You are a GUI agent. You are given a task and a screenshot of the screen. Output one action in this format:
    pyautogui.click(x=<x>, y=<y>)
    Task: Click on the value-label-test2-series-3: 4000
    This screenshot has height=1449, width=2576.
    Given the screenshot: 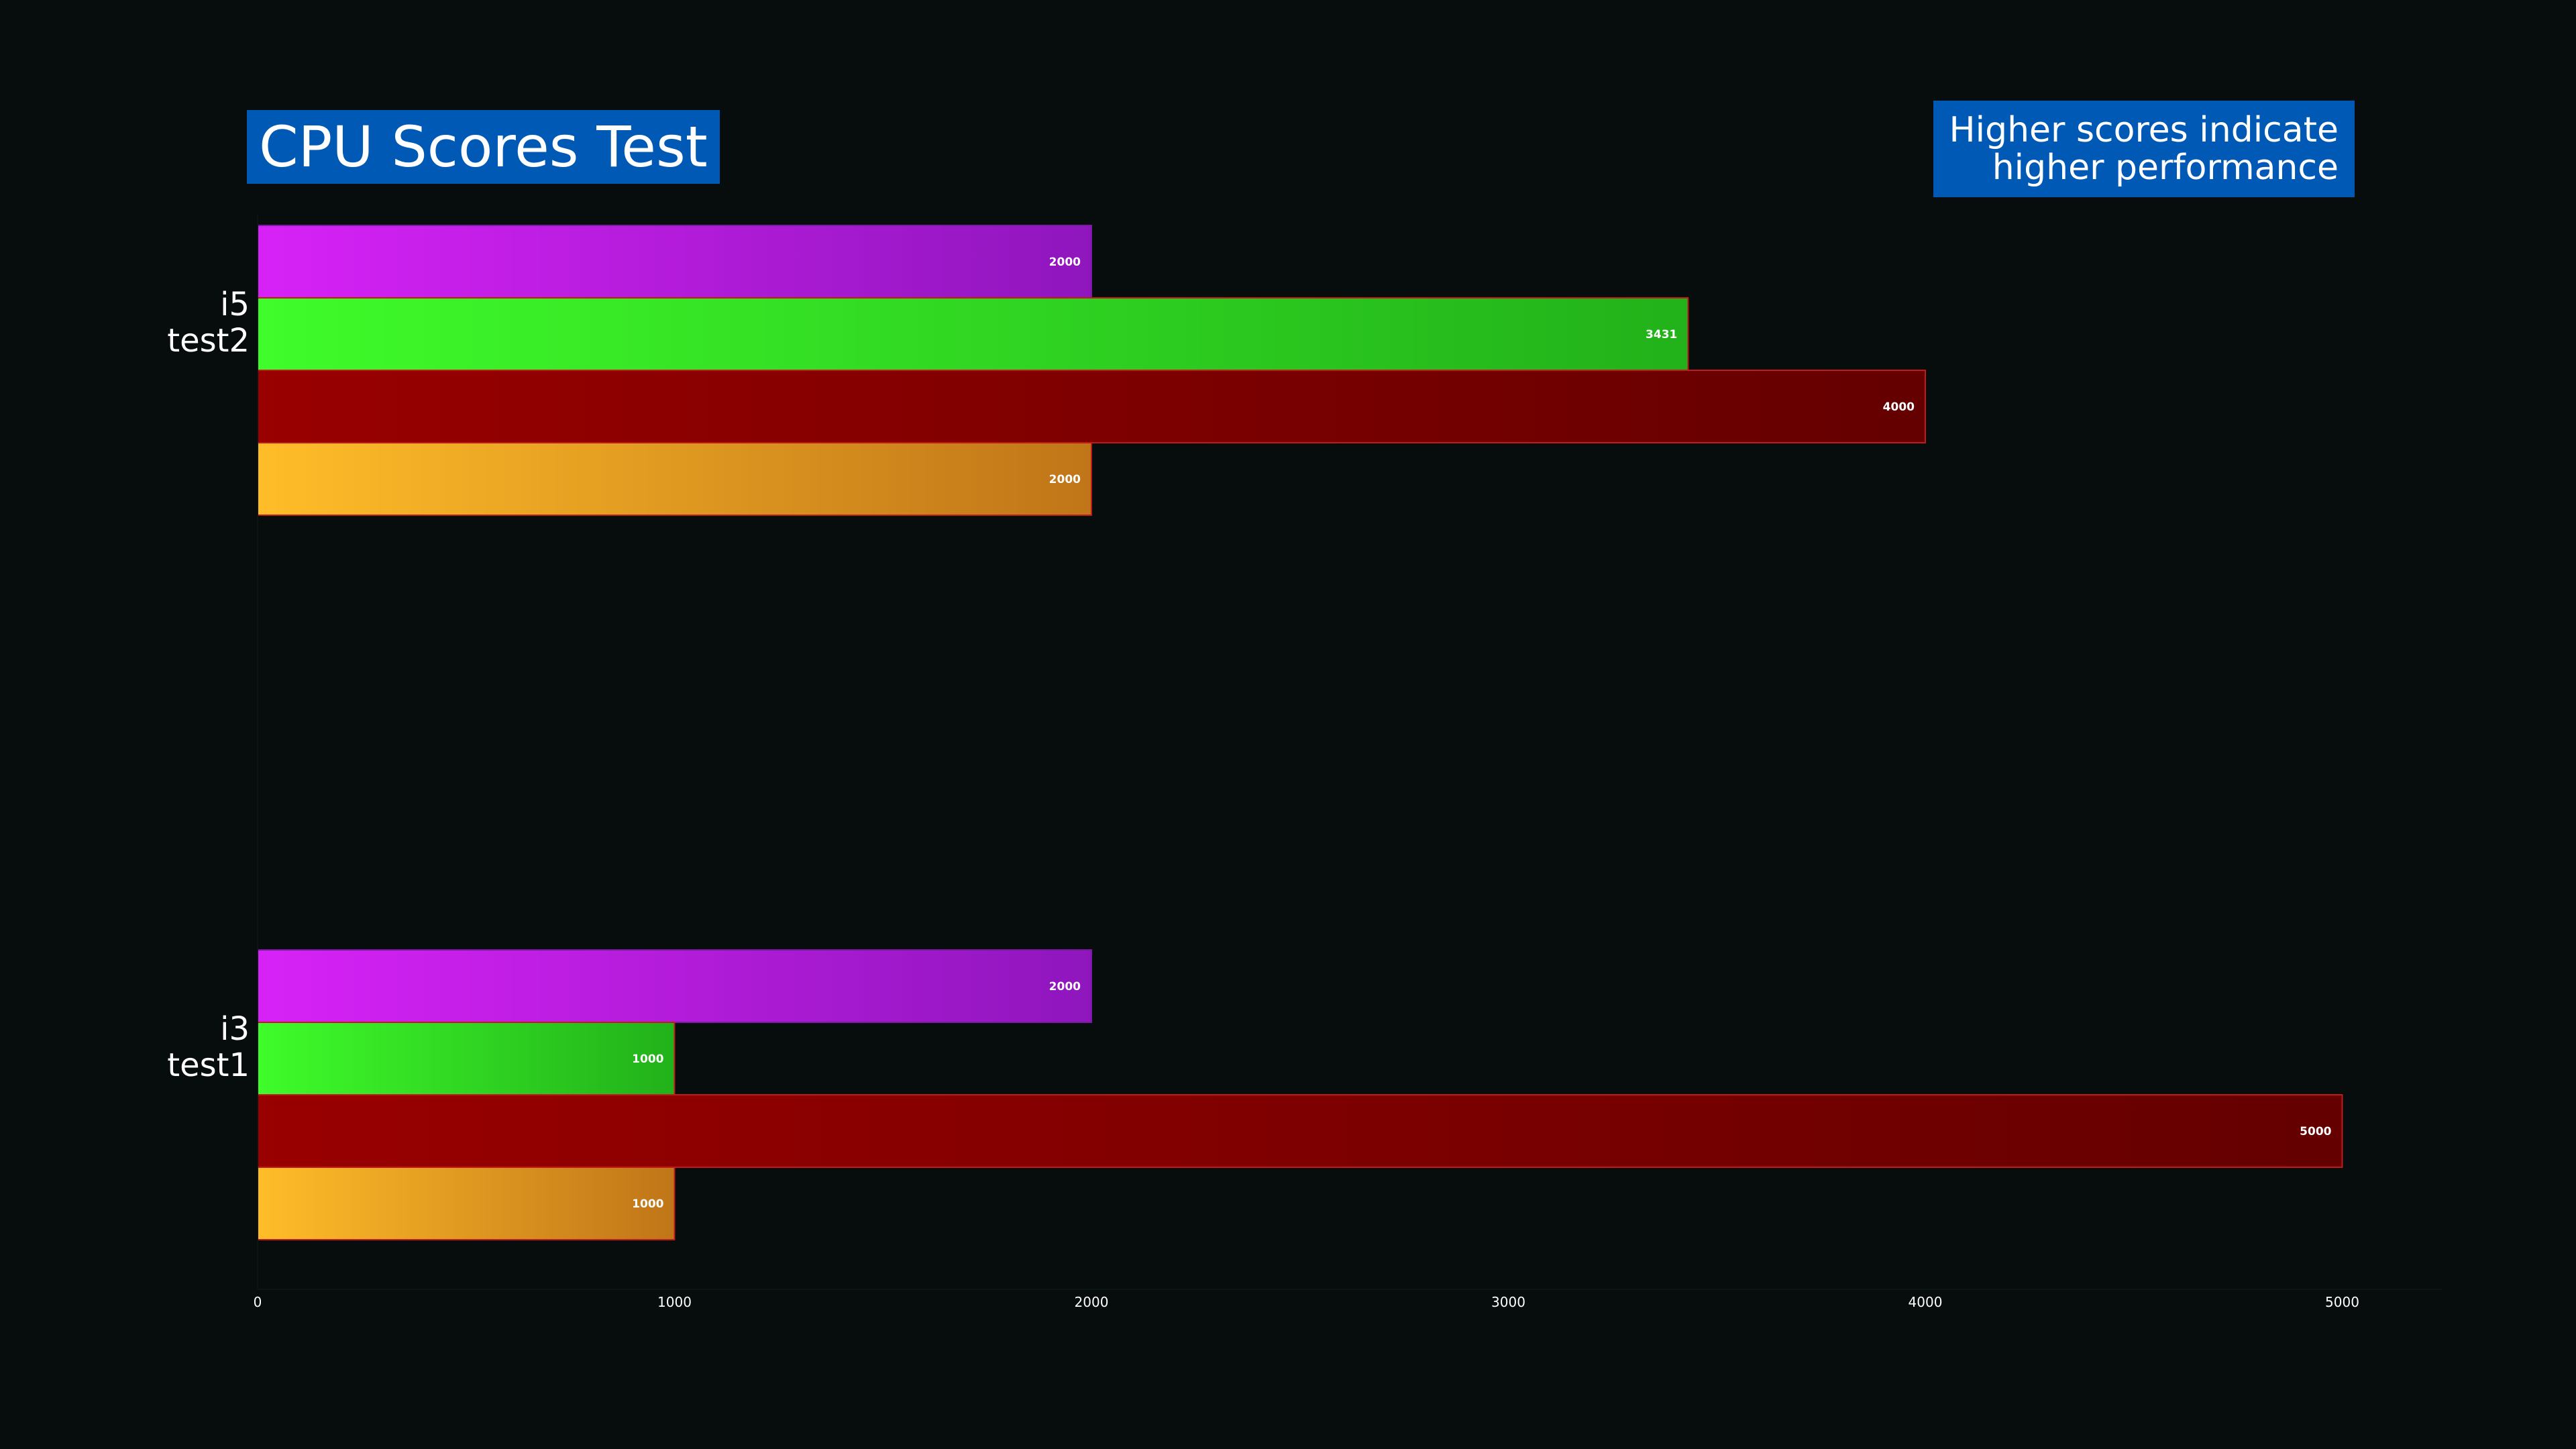 What is the action you would take?
    pyautogui.click(x=1899, y=407)
    